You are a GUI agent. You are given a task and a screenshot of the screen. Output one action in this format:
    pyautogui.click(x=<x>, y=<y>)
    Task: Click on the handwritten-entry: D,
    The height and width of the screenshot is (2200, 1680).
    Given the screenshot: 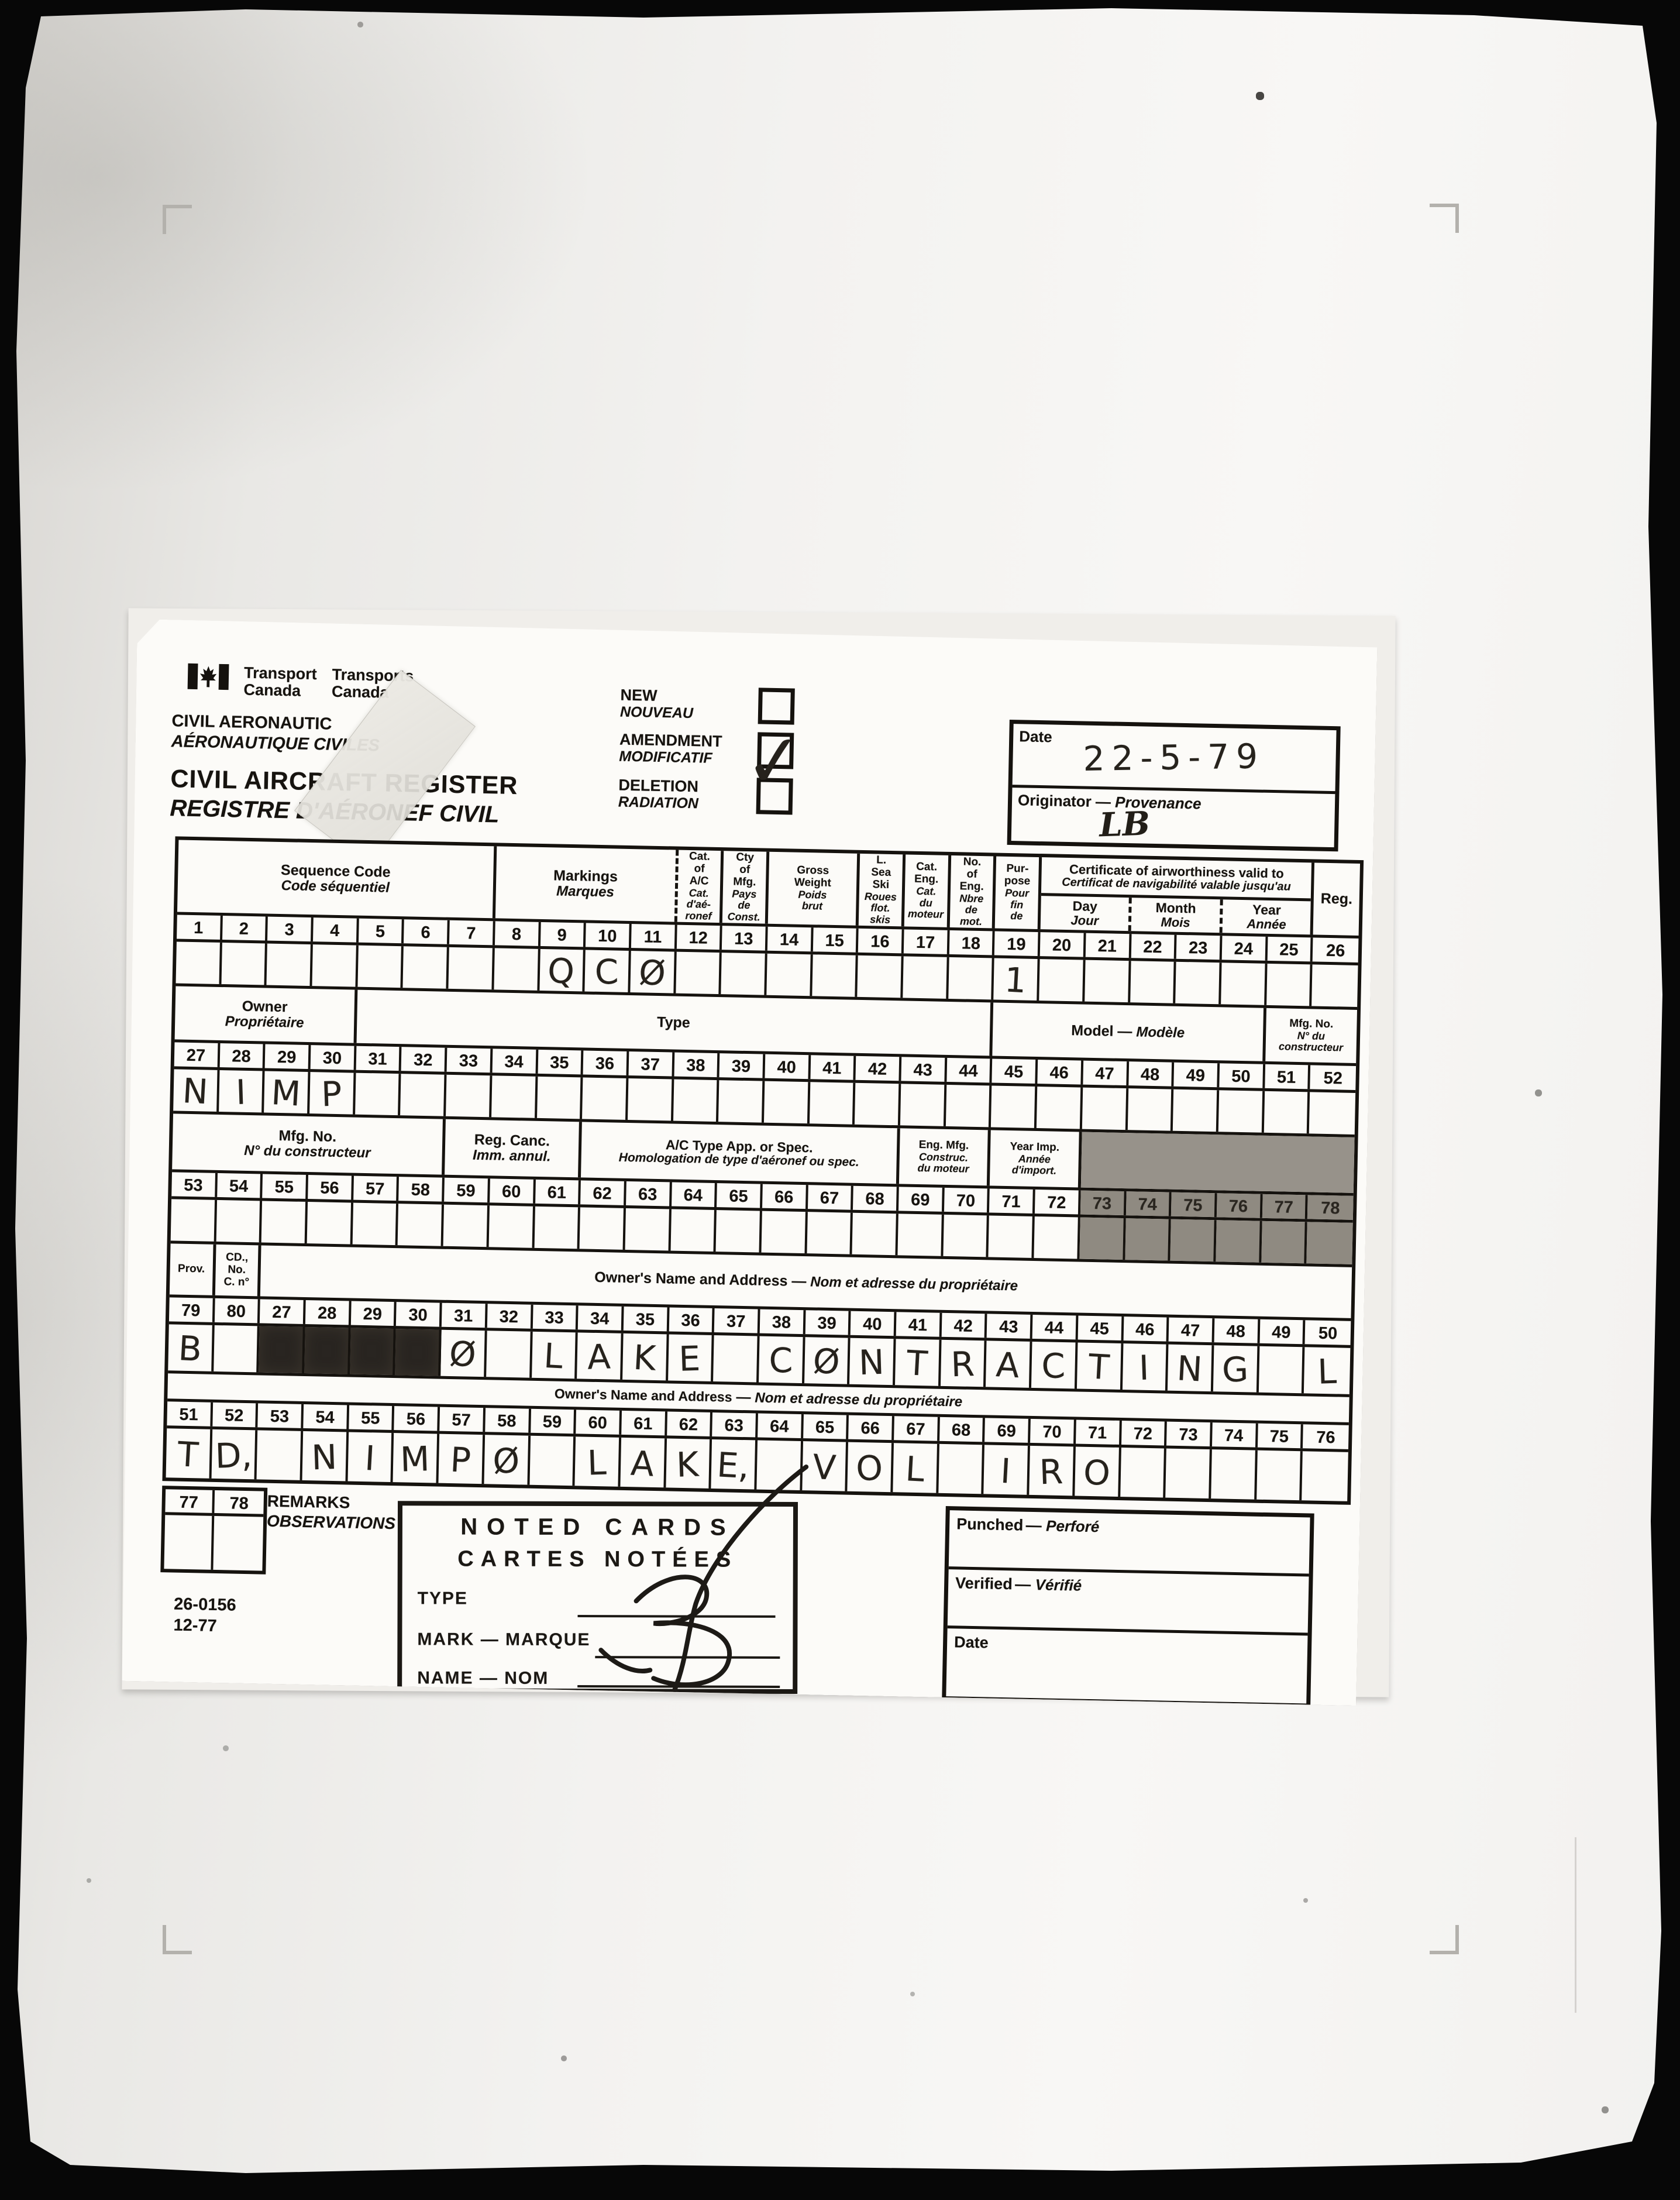 What is the action you would take?
    pyautogui.click(x=233, y=1455)
    